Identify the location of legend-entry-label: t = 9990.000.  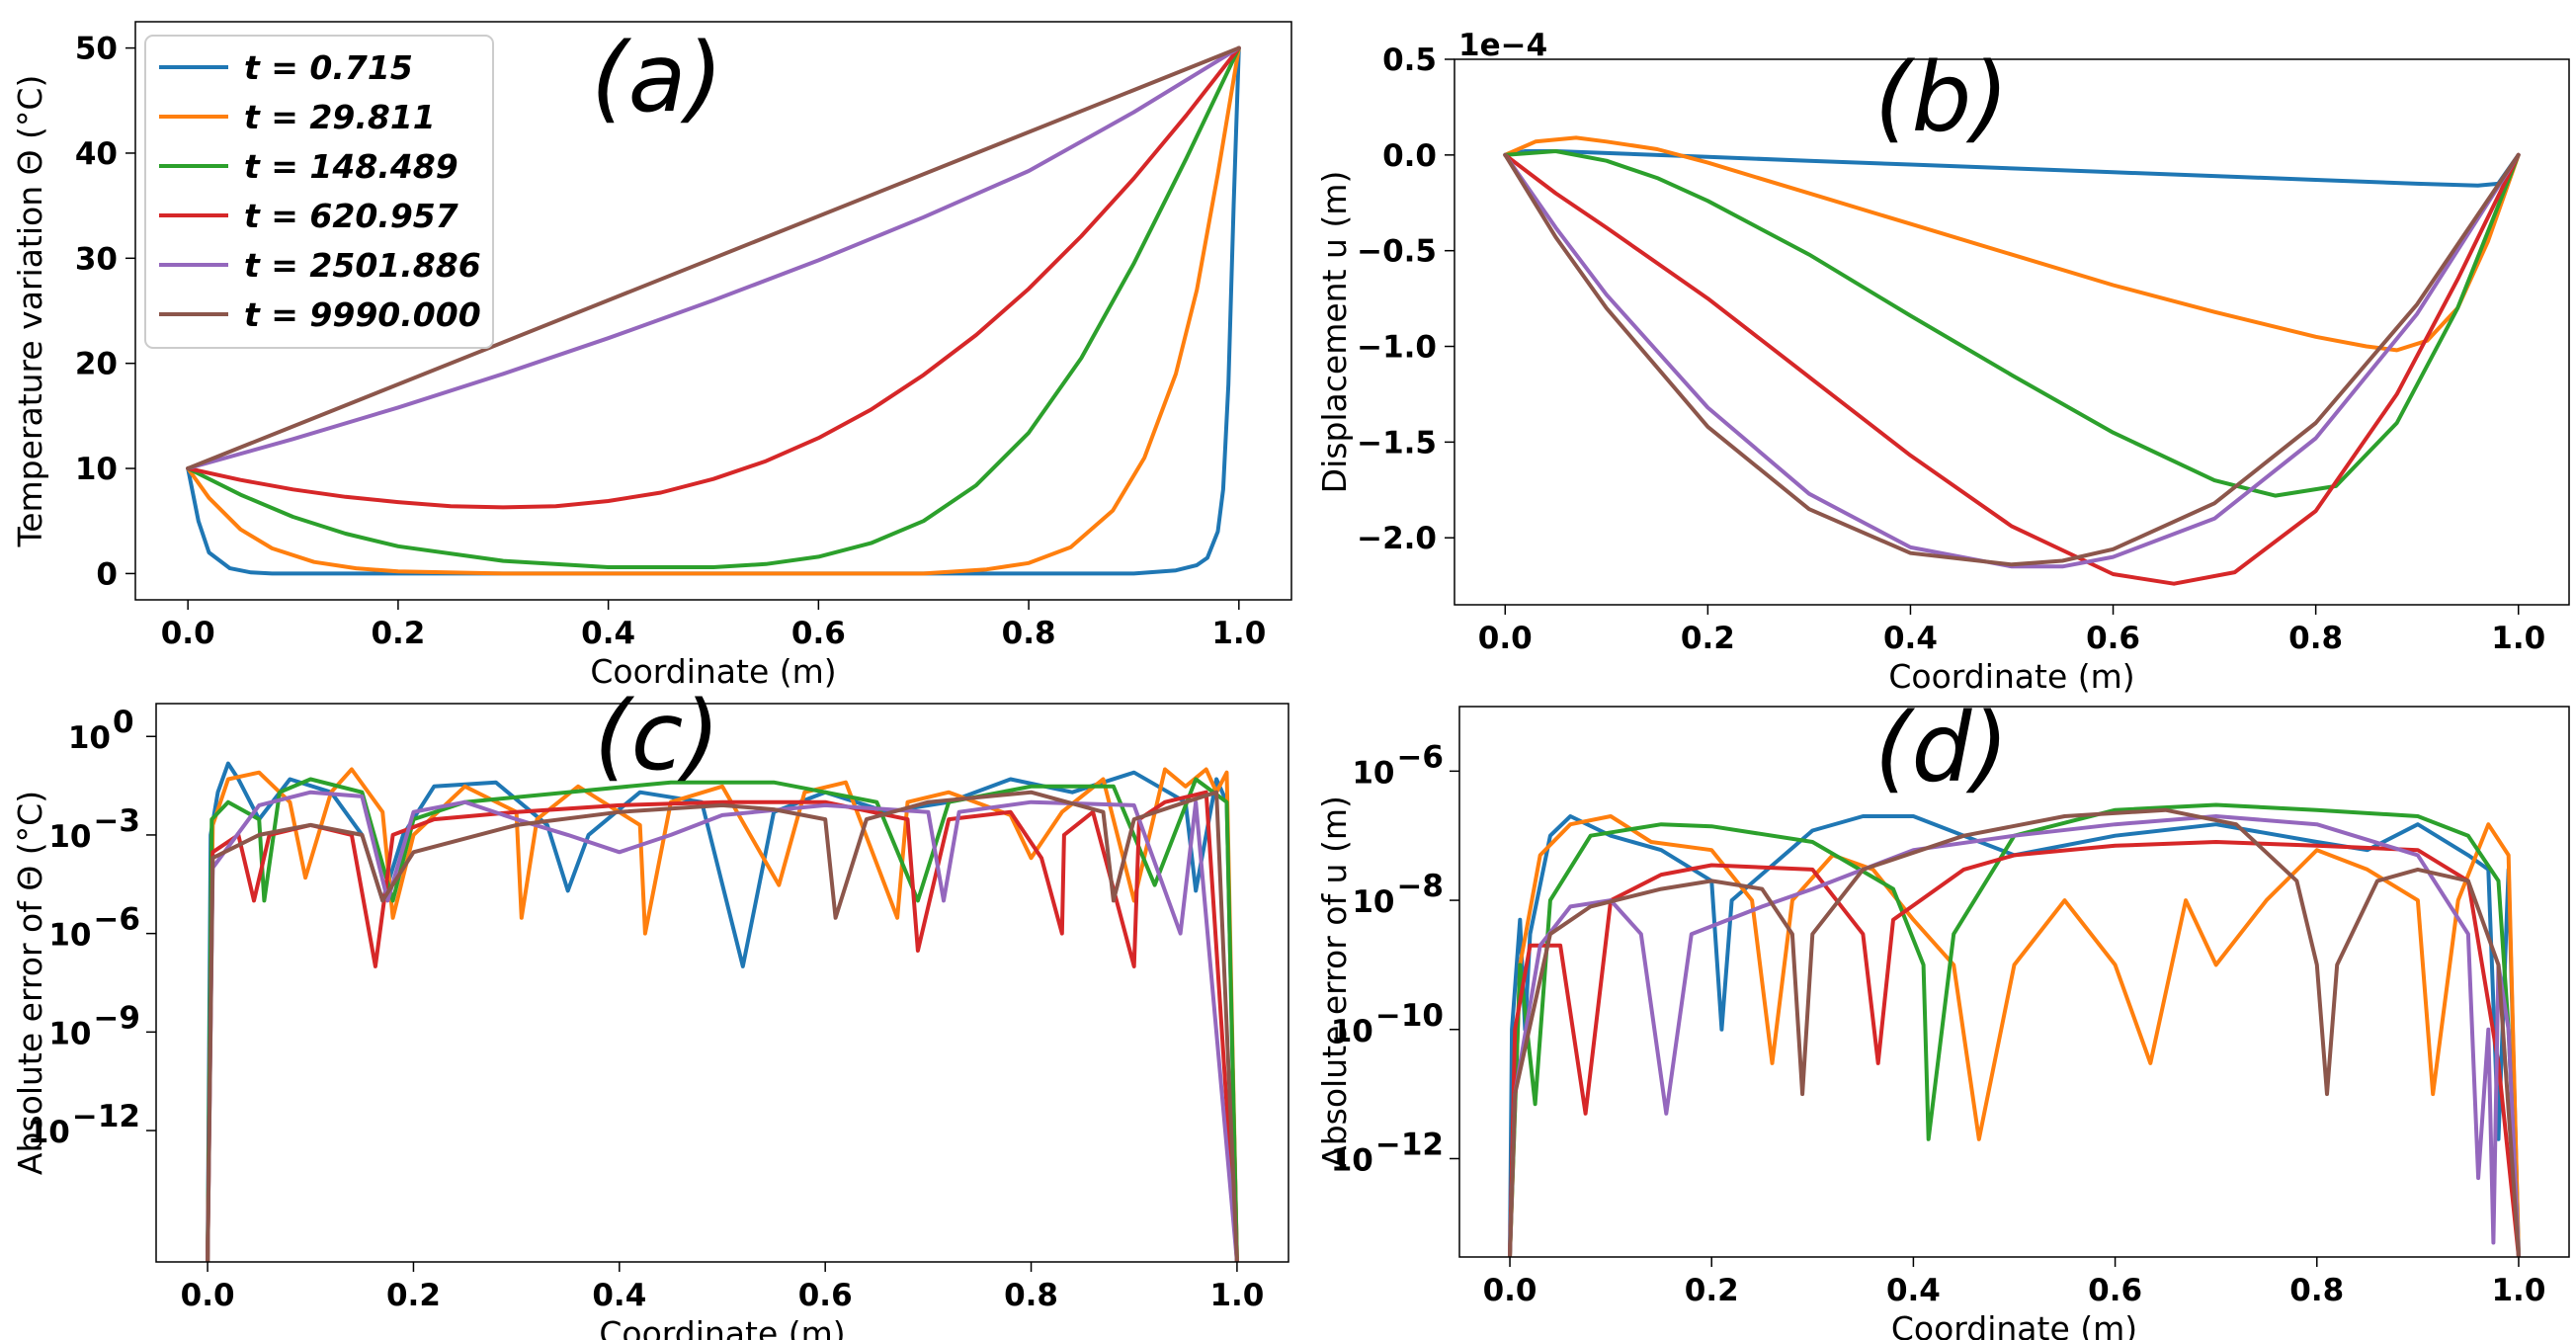
(362, 314).